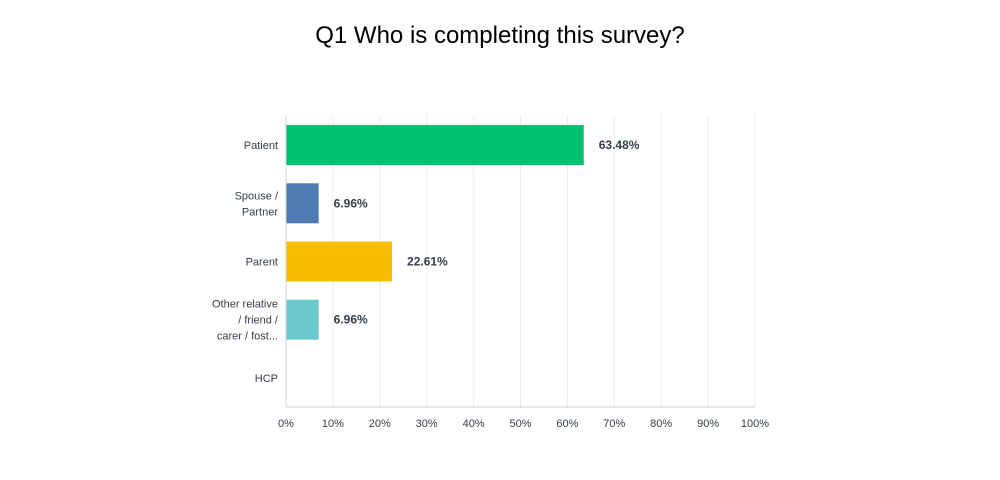  I want to click on category-label-line: Spouse /, so click(257, 196).